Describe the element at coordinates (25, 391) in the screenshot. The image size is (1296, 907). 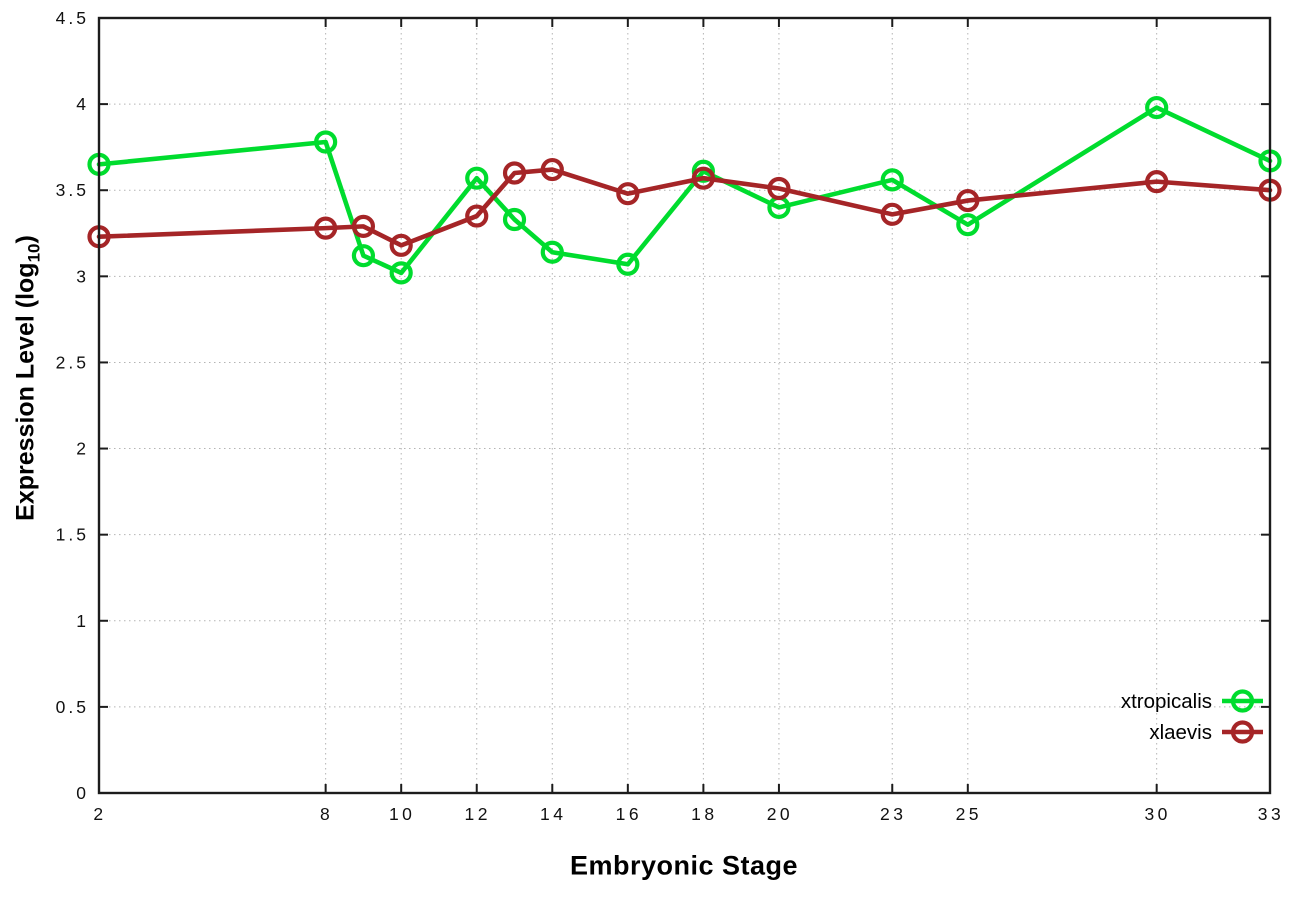
I see `y-axis-title-text: Expression Level (log` at that location.